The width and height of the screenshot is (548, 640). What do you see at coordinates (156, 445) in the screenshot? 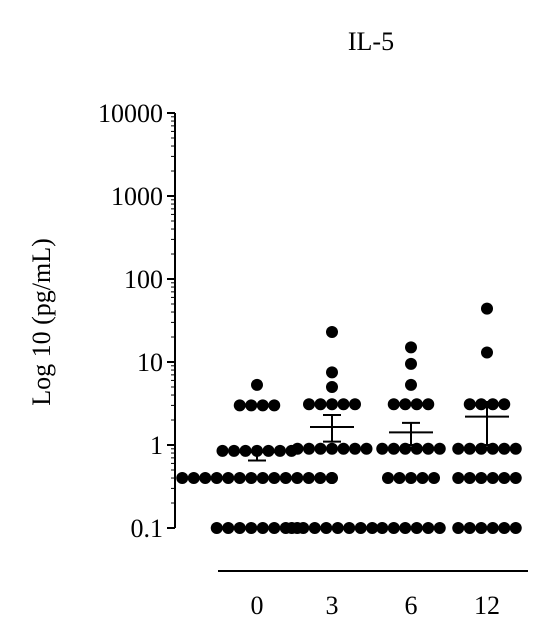
I see `y-tick-label: 1` at bounding box center [156, 445].